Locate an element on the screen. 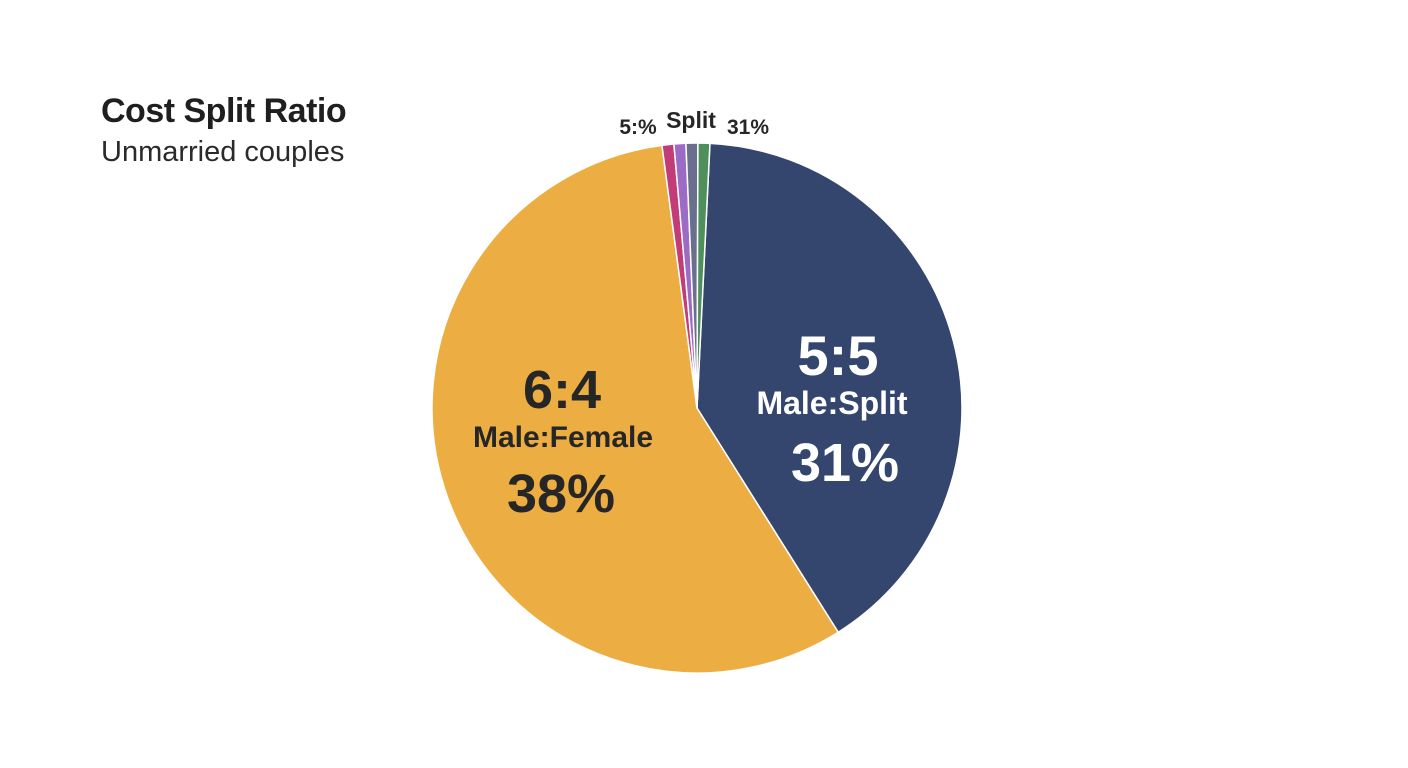 This screenshot has width=1408, height=768. slice-ratio-label-6-4: 6:4 is located at coordinates (562, 390).